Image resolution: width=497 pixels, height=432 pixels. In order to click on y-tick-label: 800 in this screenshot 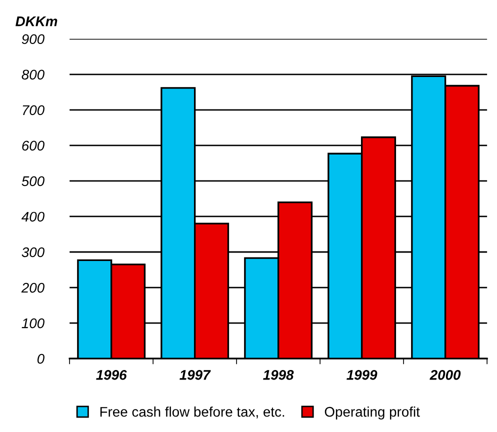, I will do `click(33, 75)`.